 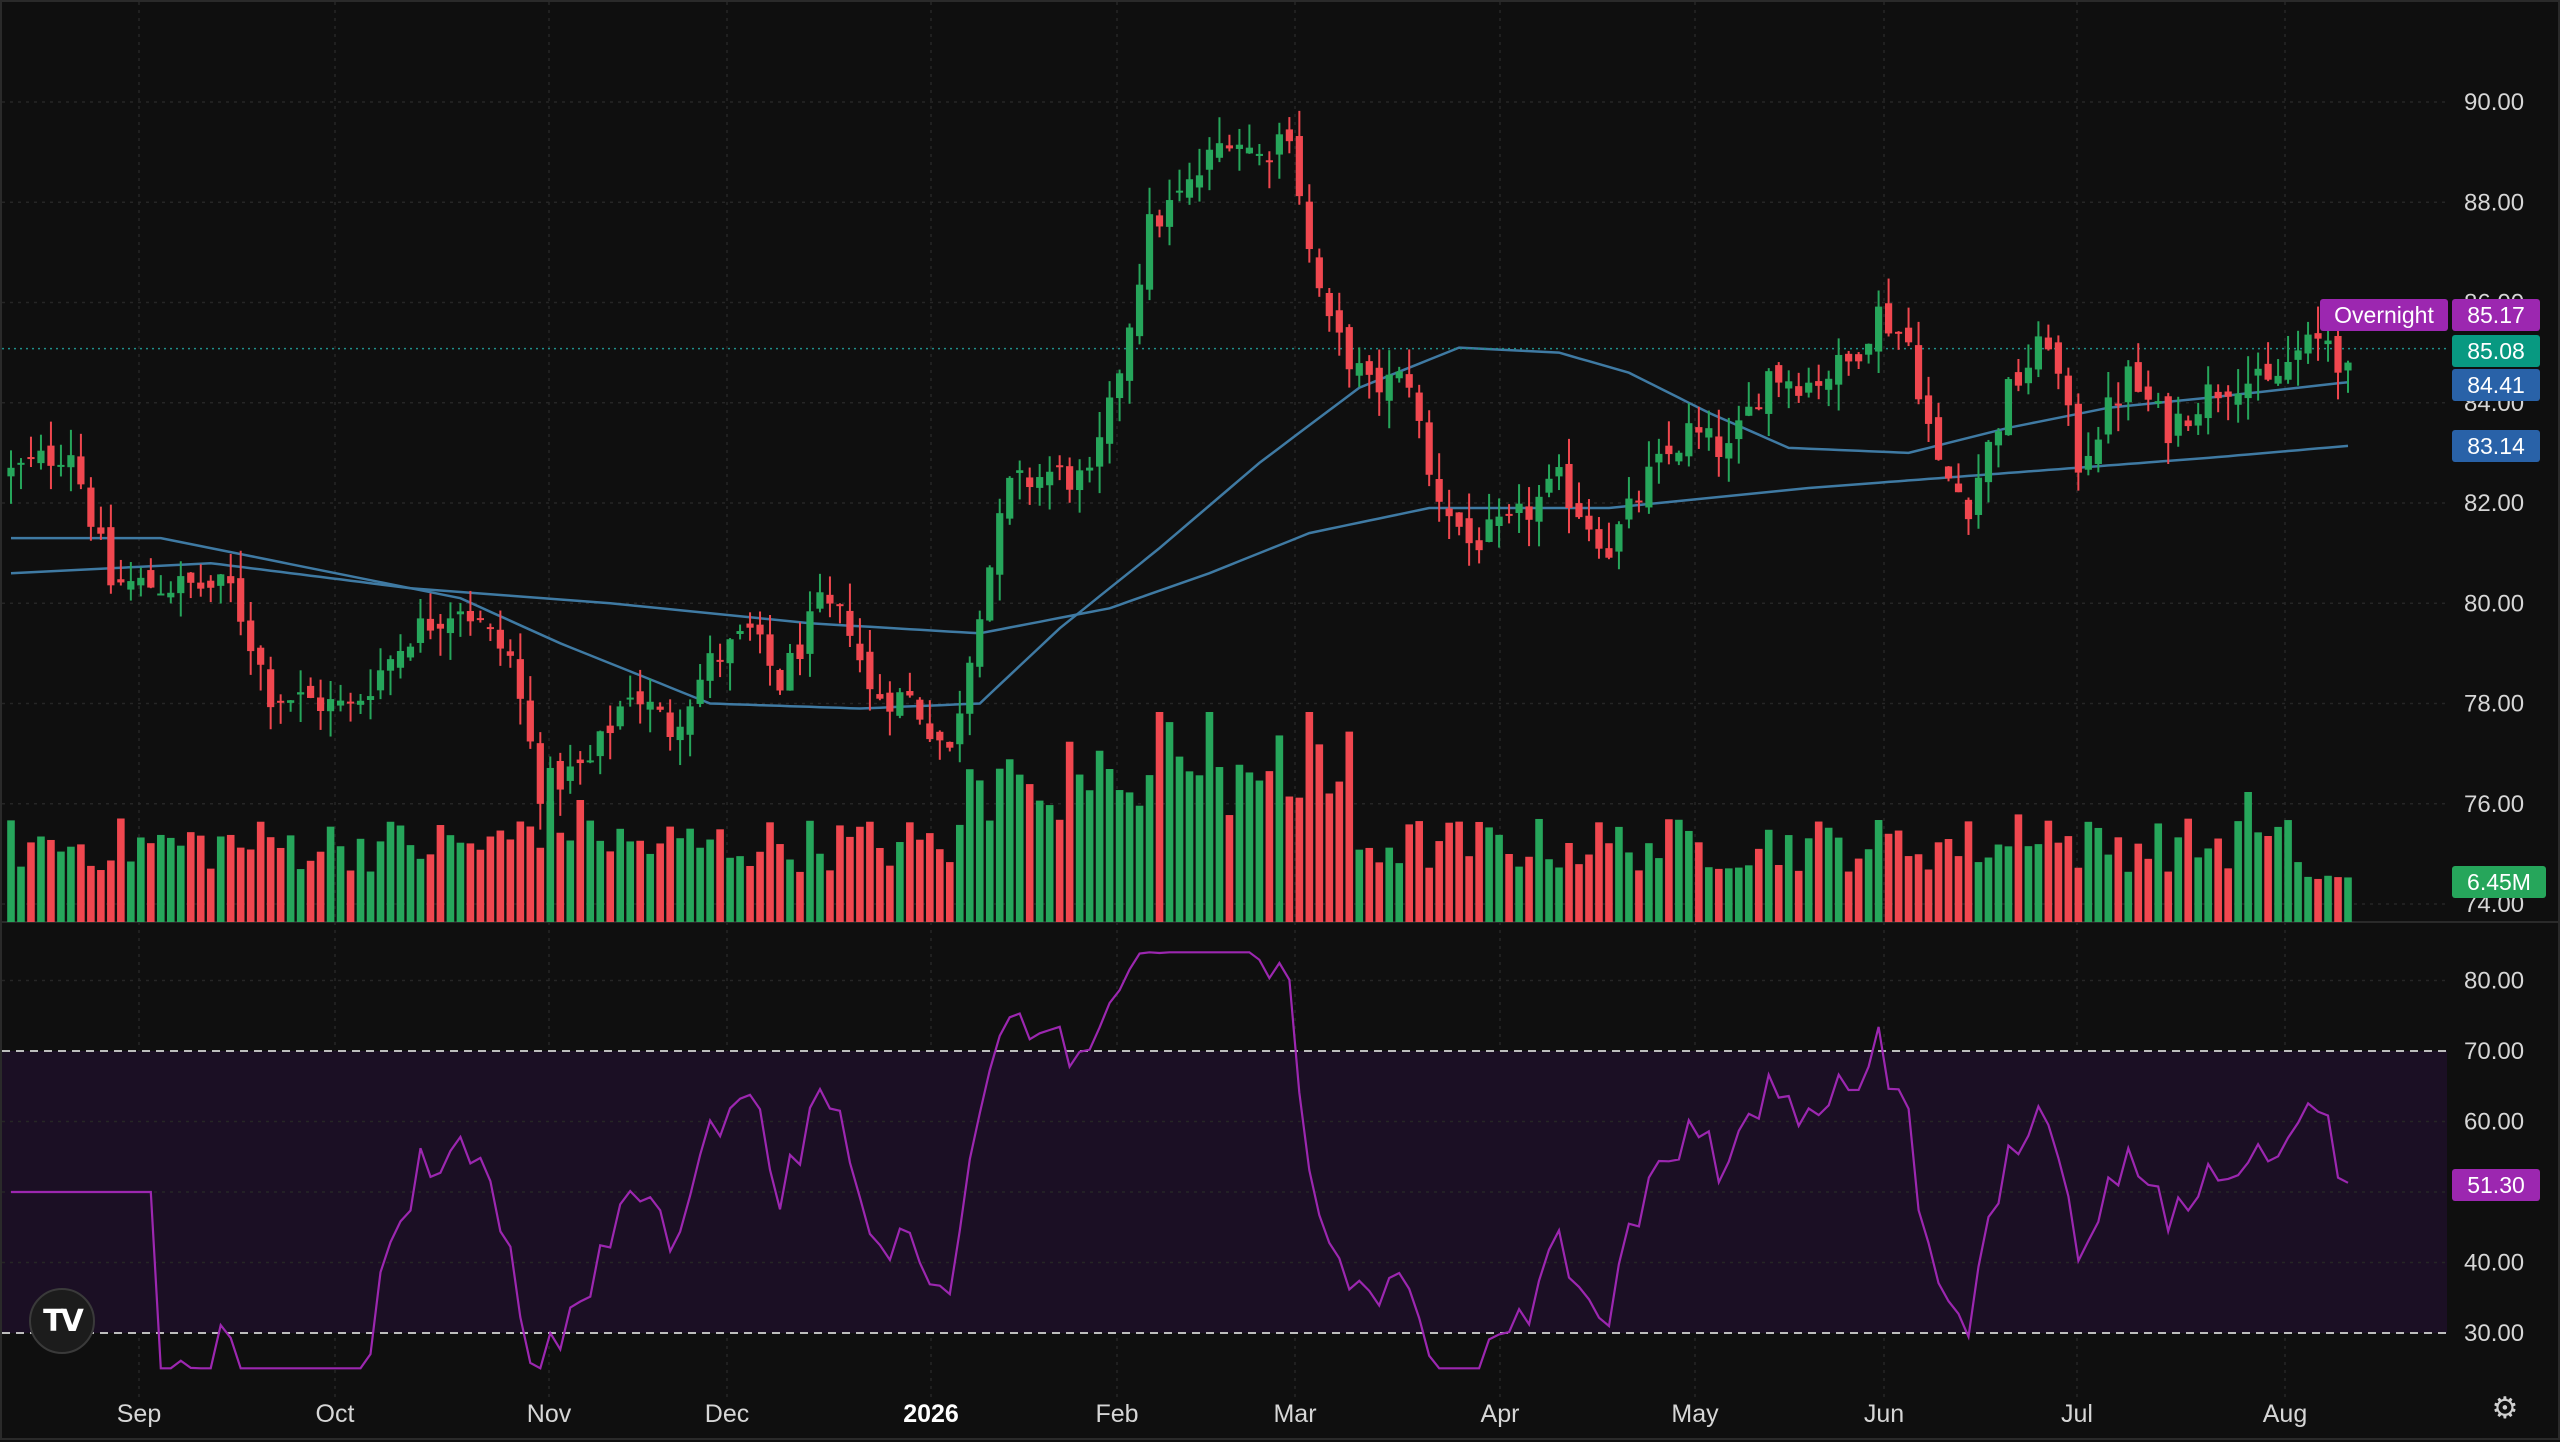 I want to click on price-tag-label: Overnight, so click(x=2384, y=315).